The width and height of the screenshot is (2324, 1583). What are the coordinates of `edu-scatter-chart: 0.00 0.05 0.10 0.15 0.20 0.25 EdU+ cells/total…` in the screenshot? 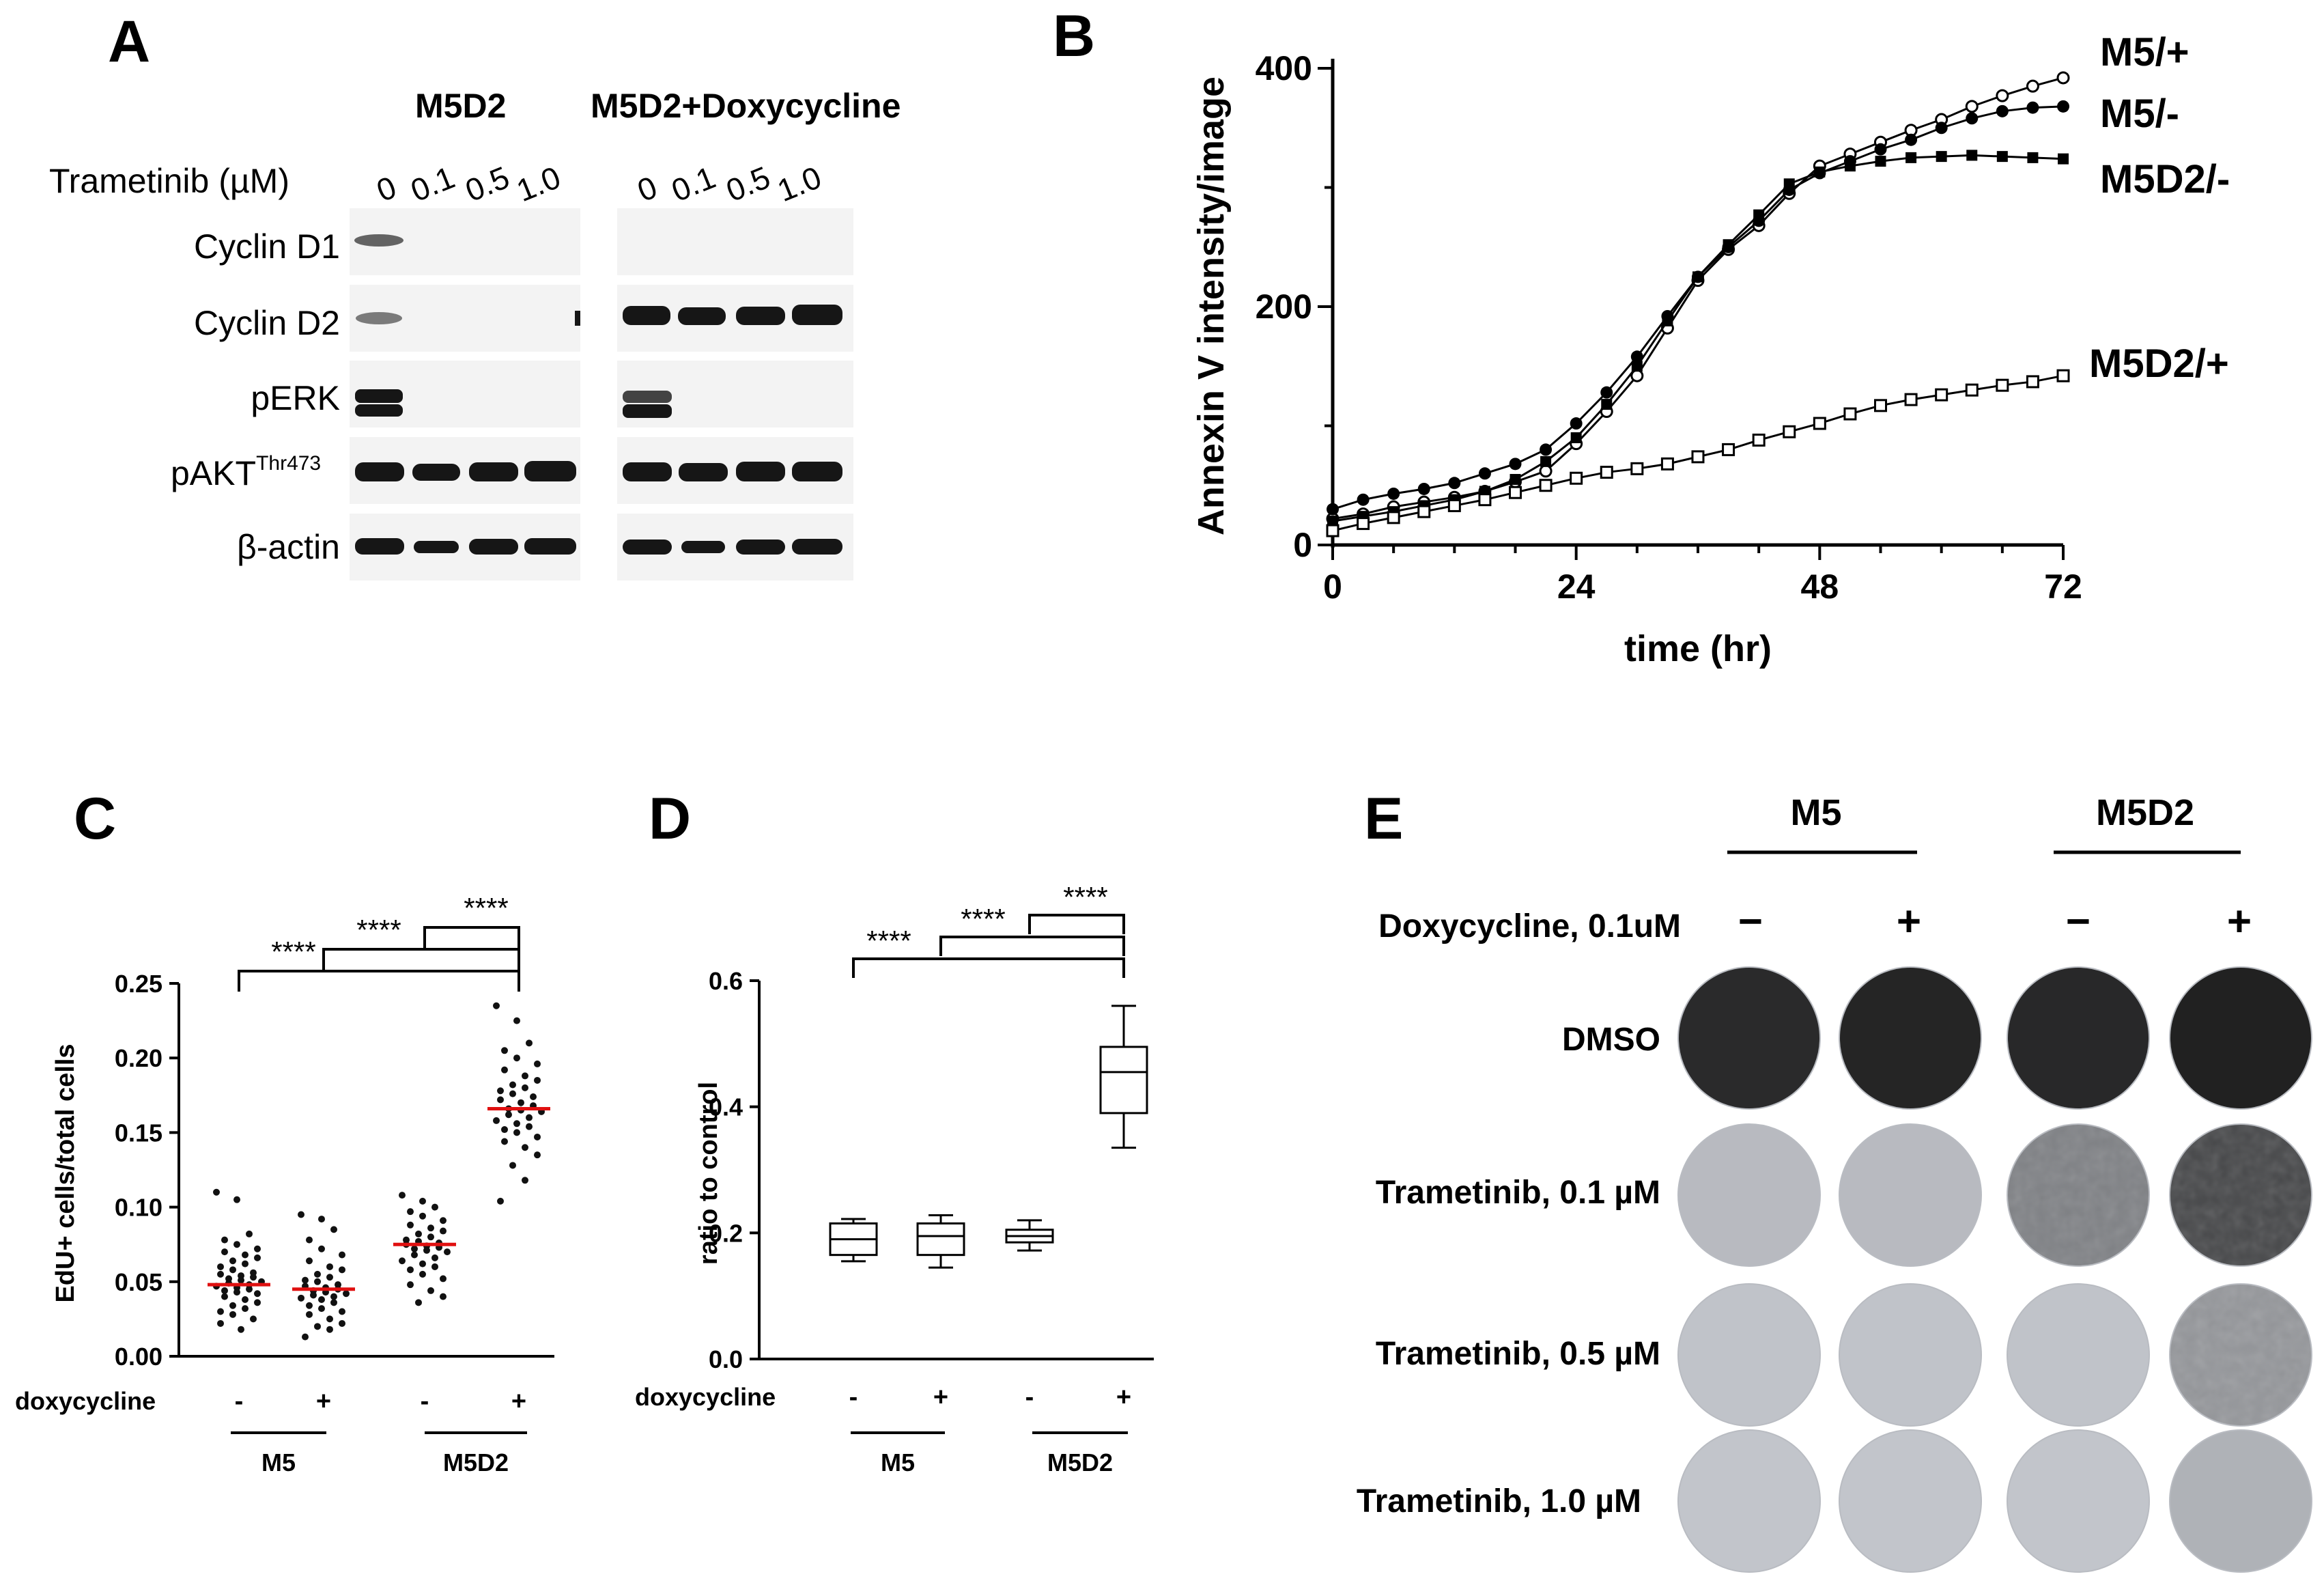 It's located at (285, 1184).